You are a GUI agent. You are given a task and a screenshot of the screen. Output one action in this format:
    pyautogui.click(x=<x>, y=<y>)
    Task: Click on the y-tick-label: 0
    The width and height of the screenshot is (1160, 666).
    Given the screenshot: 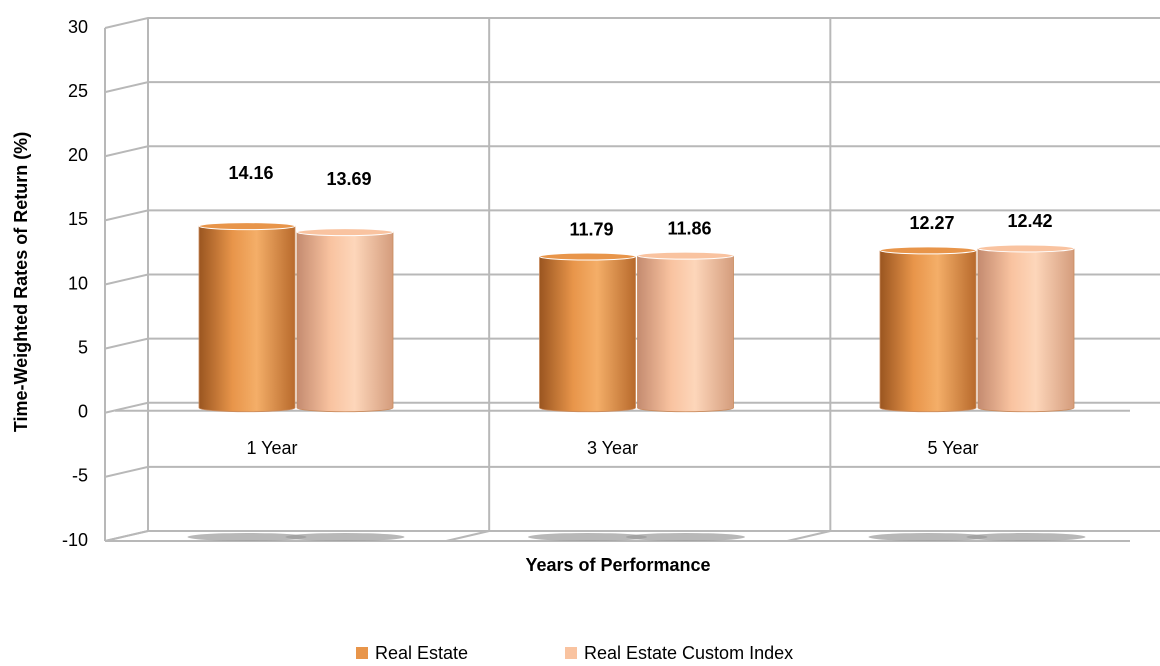 What is the action you would take?
    pyautogui.click(x=83, y=412)
    